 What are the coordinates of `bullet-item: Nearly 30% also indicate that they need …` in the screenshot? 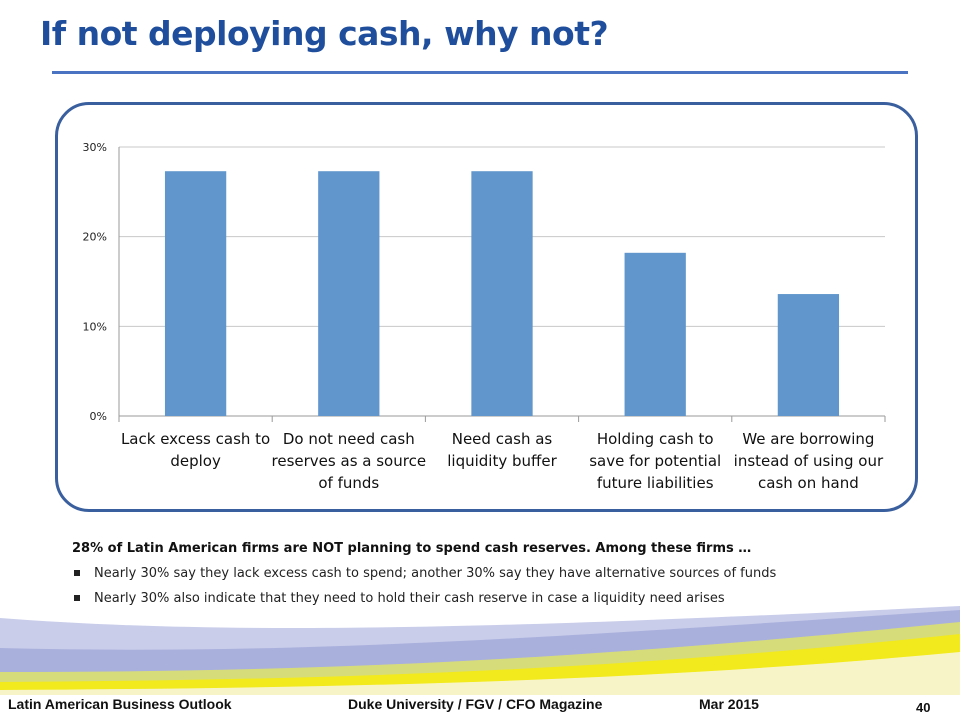 It's located at (502, 598).